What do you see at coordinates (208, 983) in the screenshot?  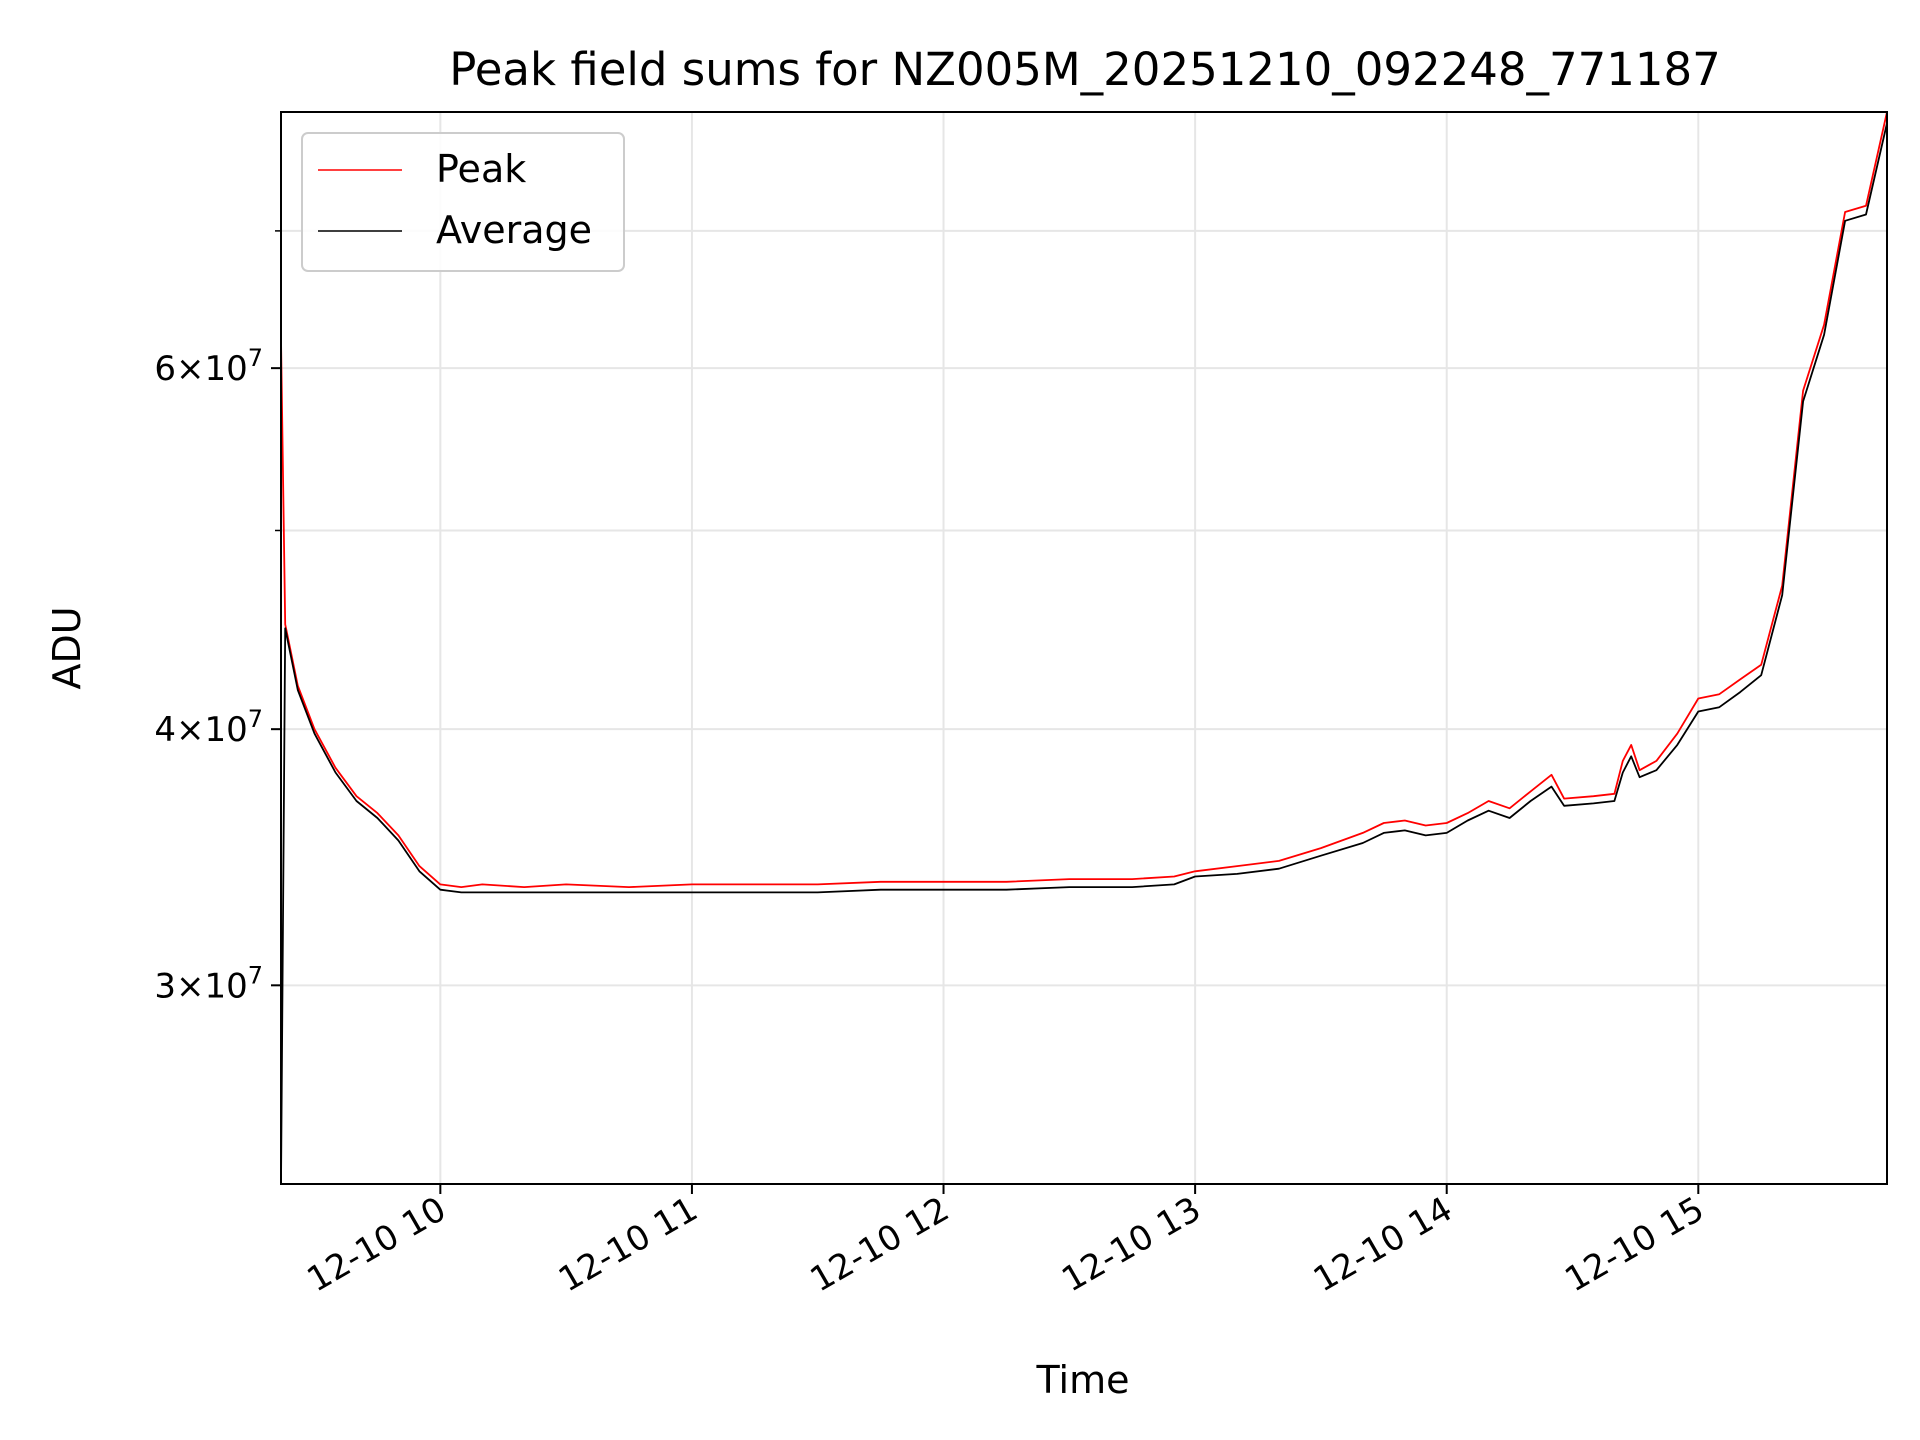 I see `y-tick-label: 3×107` at bounding box center [208, 983].